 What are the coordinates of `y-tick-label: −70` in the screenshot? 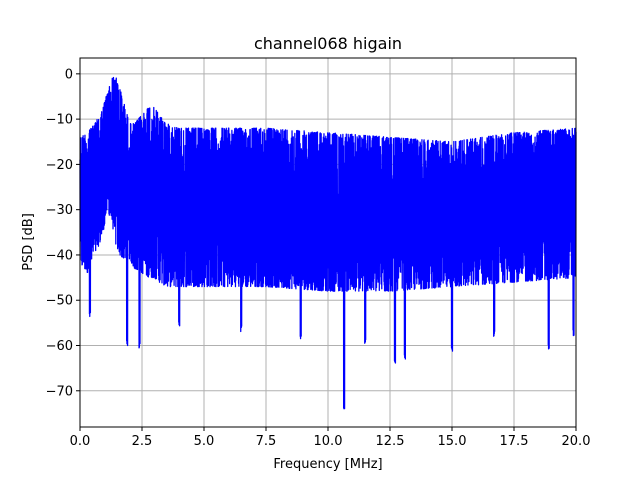 It's located at (59, 391).